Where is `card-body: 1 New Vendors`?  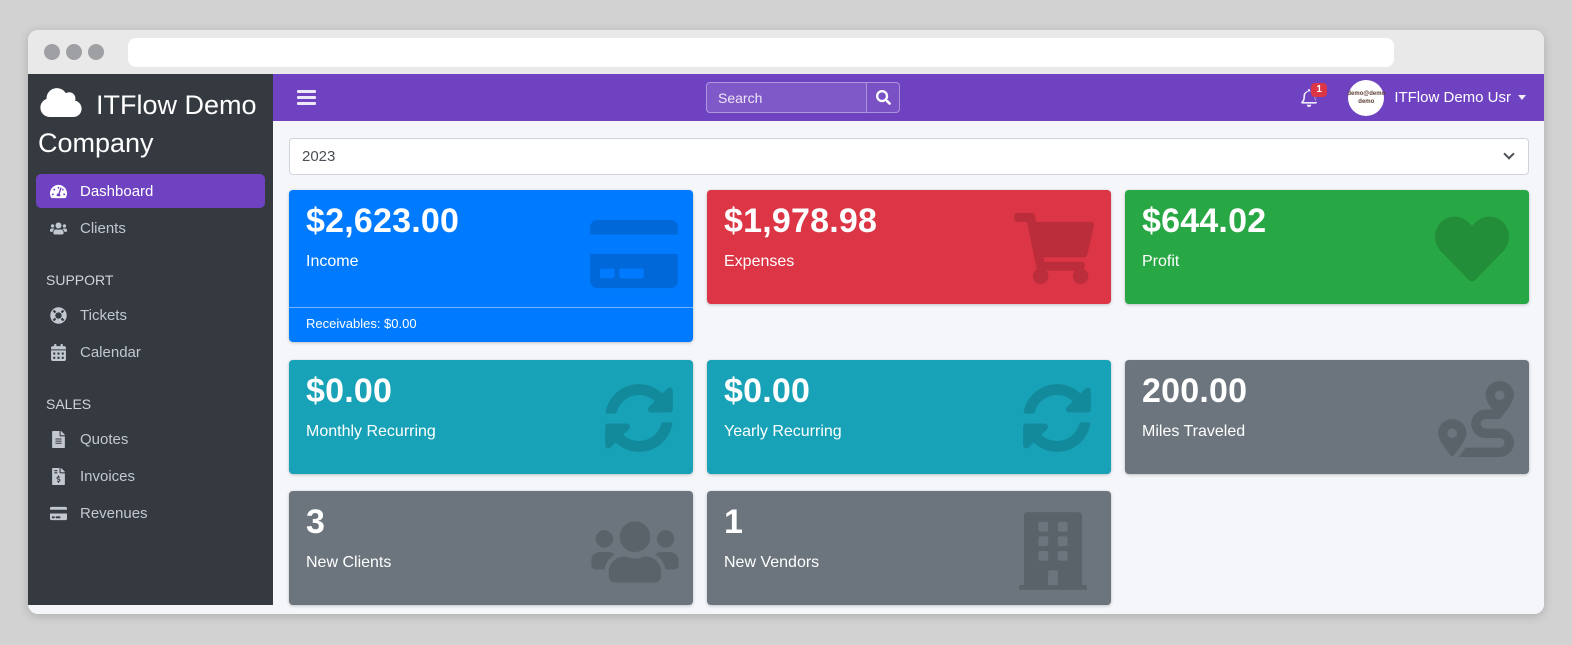
card-body: 1 New Vendors is located at coordinates (909, 538).